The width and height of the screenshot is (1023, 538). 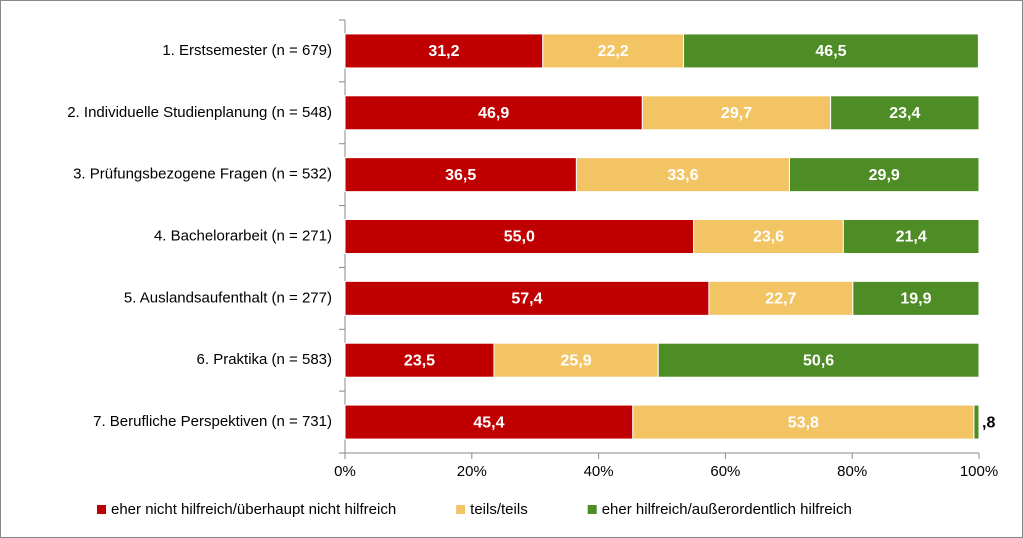 What do you see at coordinates (499, 509) in the screenshot?
I see `legend-label: teils/teils` at bounding box center [499, 509].